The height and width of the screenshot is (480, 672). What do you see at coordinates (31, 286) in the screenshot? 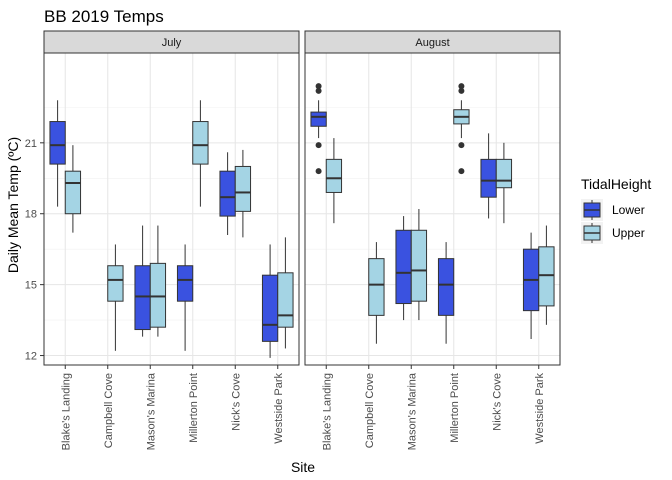
I see `y-tick-label: 15` at bounding box center [31, 286].